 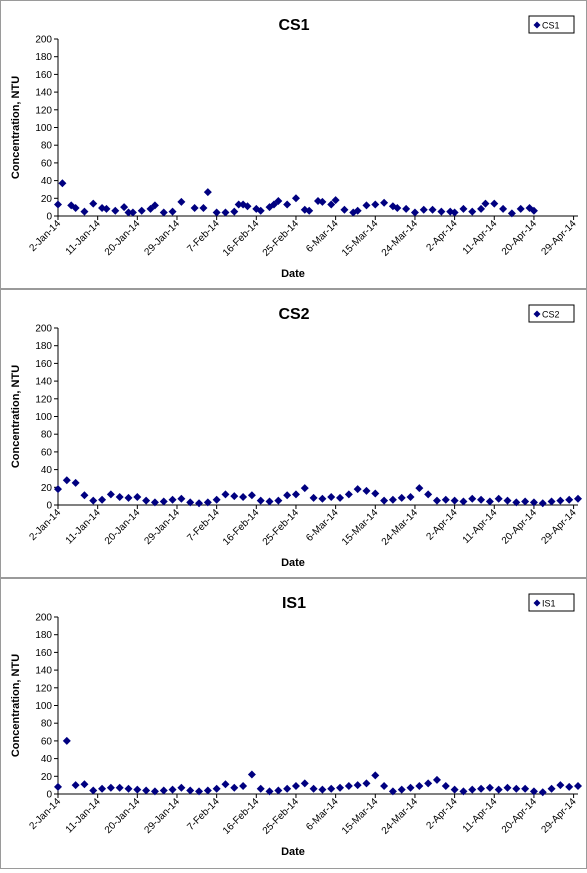 What do you see at coordinates (16, 416) in the screenshot?
I see `y-axis-label: Concentration, NTU` at bounding box center [16, 416].